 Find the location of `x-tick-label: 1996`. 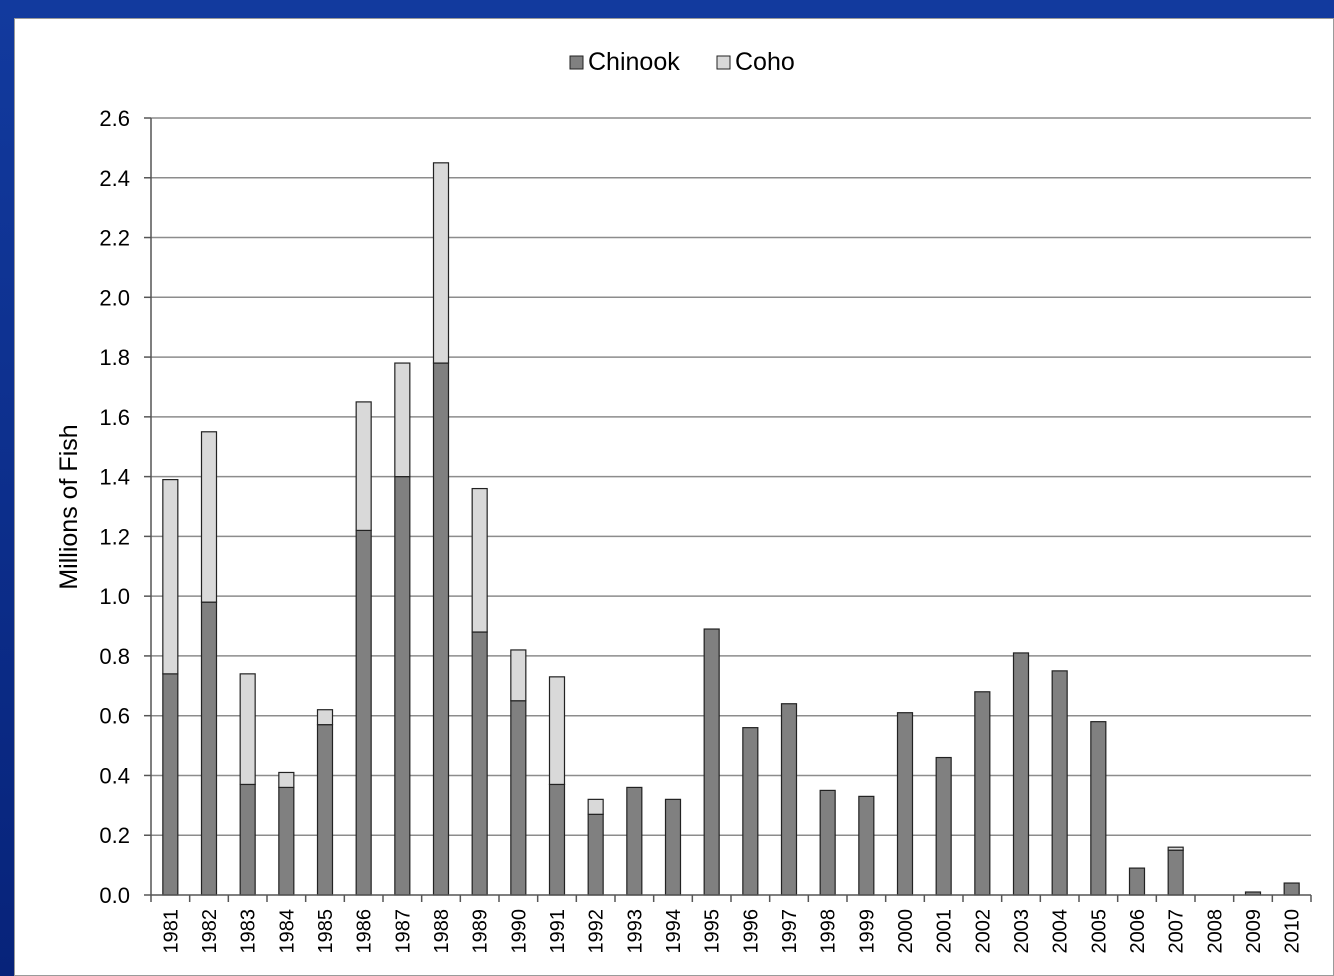

x-tick-label: 1996 is located at coordinates (751, 931).